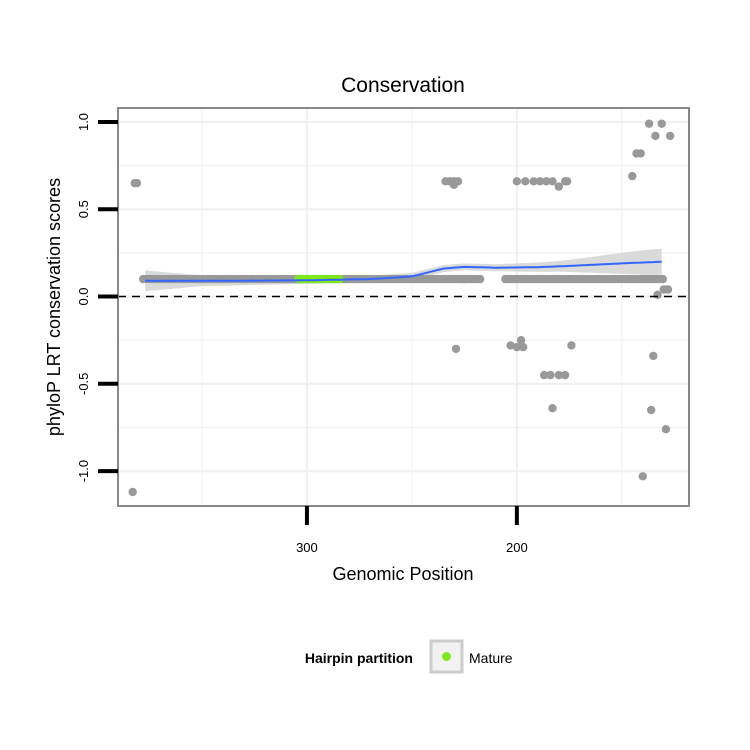  I want to click on smooth-line-layer, so click(403, 271).